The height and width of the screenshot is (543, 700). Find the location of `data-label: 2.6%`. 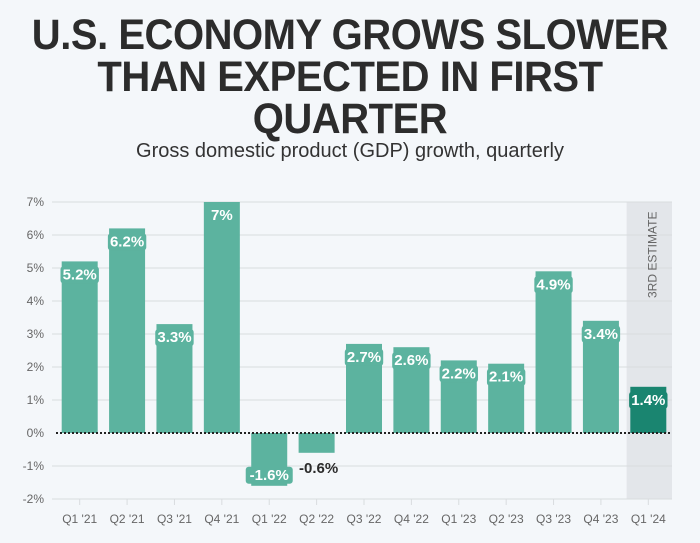

data-label: 2.6% is located at coordinates (411, 360).